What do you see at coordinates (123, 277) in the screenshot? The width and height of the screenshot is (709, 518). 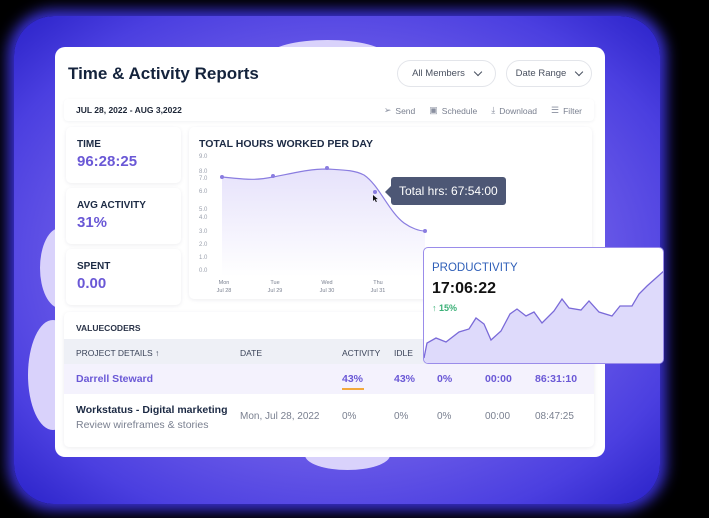 I see `stat-spent: SPENT 0.00` at bounding box center [123, 277].